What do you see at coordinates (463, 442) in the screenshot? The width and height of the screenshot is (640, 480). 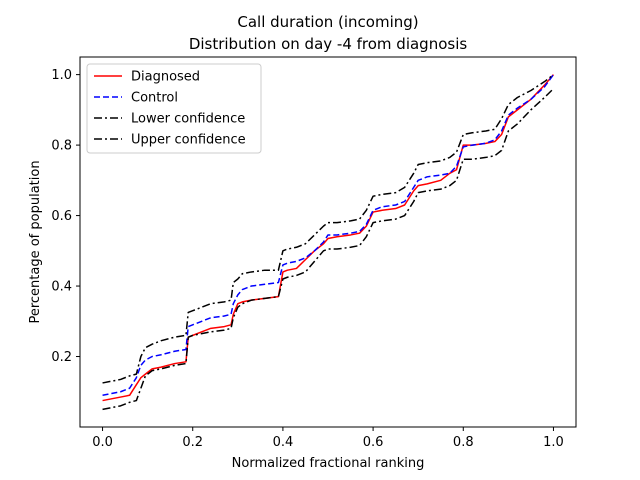 I see `x-tick-label: 0.8` at bounding box center [463, 442].